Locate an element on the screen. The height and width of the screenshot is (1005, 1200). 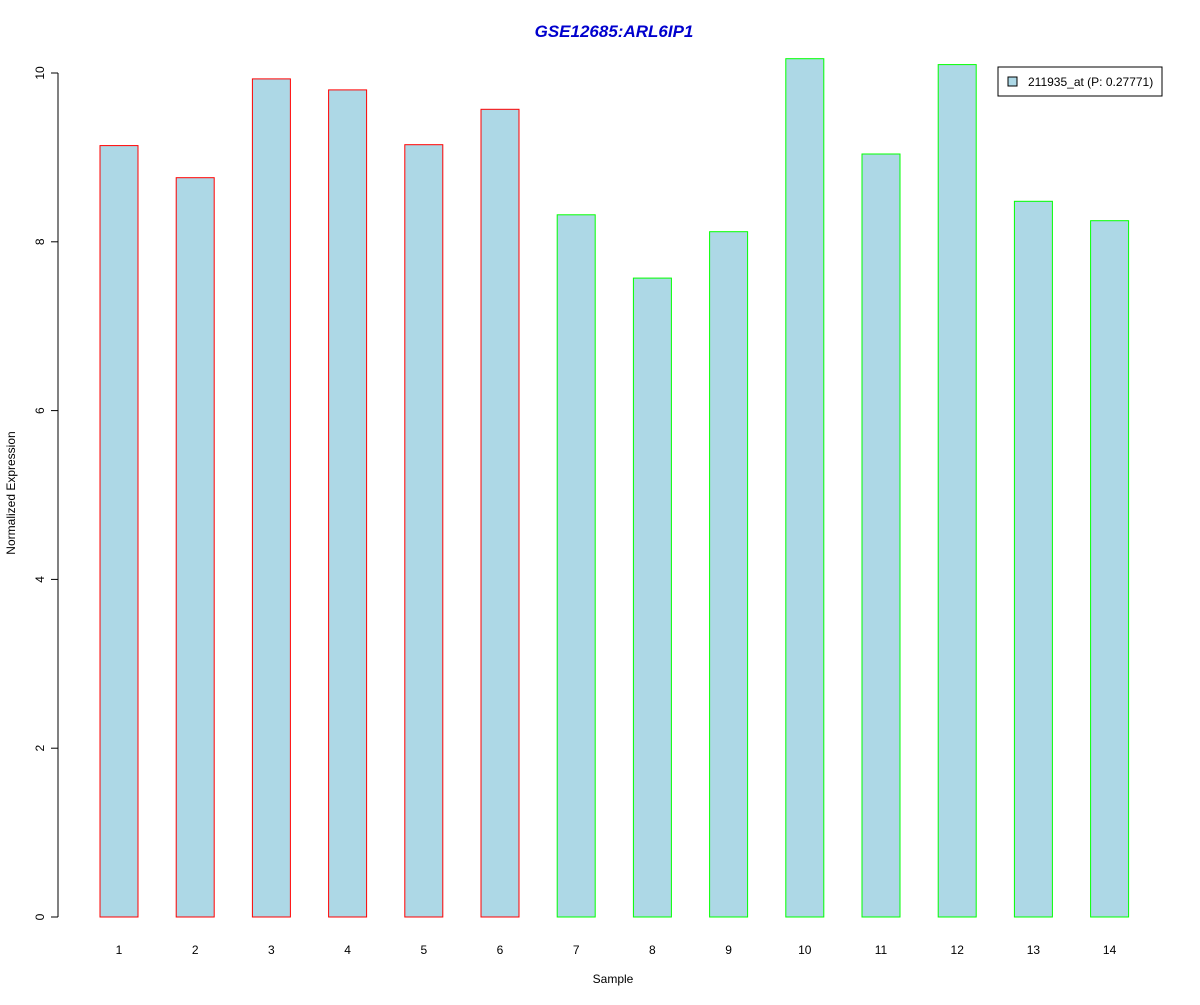
x-axis-tick-label: 8 is located at coordinates (652, 950).